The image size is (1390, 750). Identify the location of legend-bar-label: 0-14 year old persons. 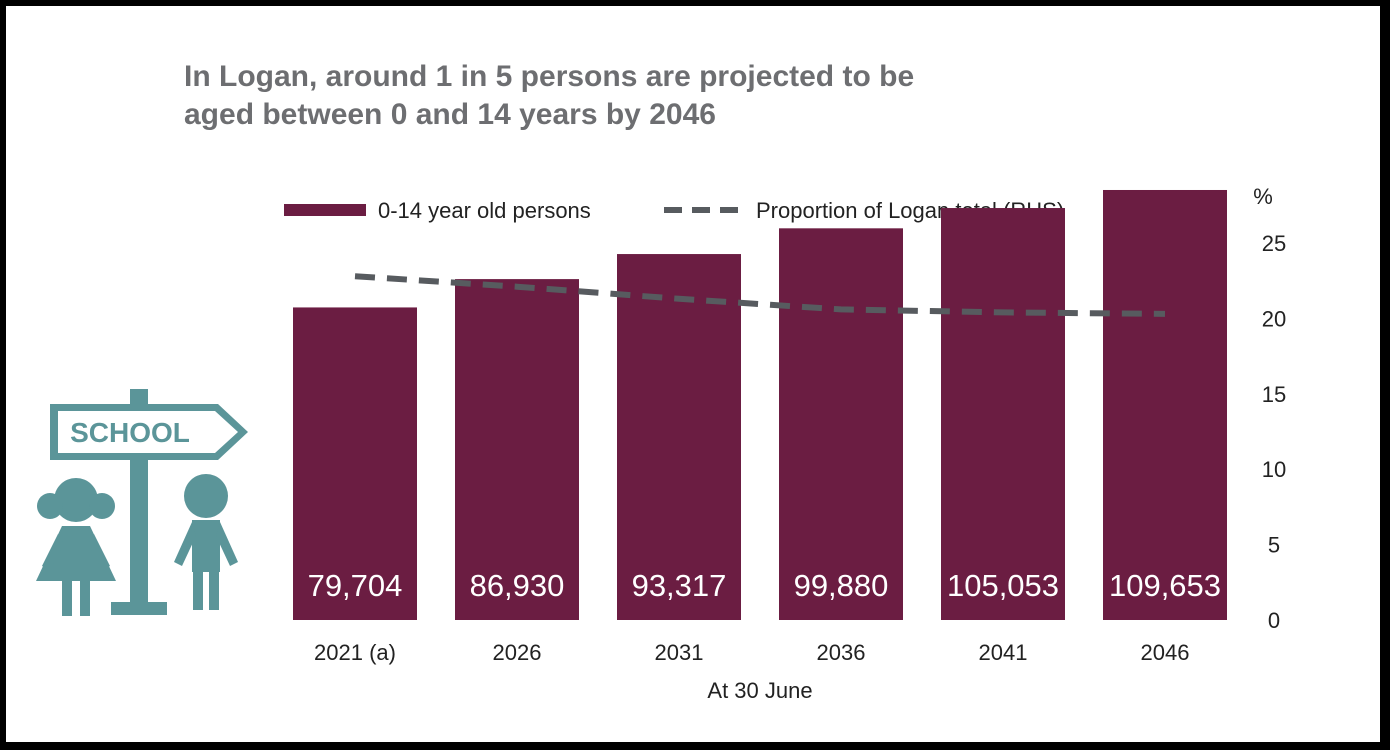
(484, 210).